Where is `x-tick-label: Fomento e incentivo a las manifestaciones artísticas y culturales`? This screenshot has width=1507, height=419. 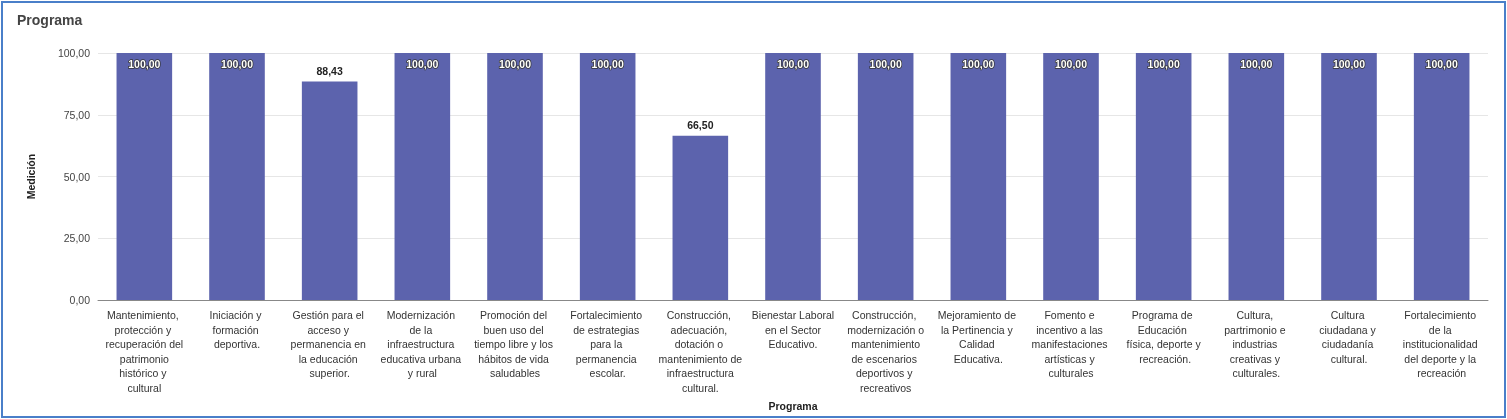 x-tick-label: Fomento e incentivo a las manifestaciones artísticas y culturales is located at coordinates (1071, 344).